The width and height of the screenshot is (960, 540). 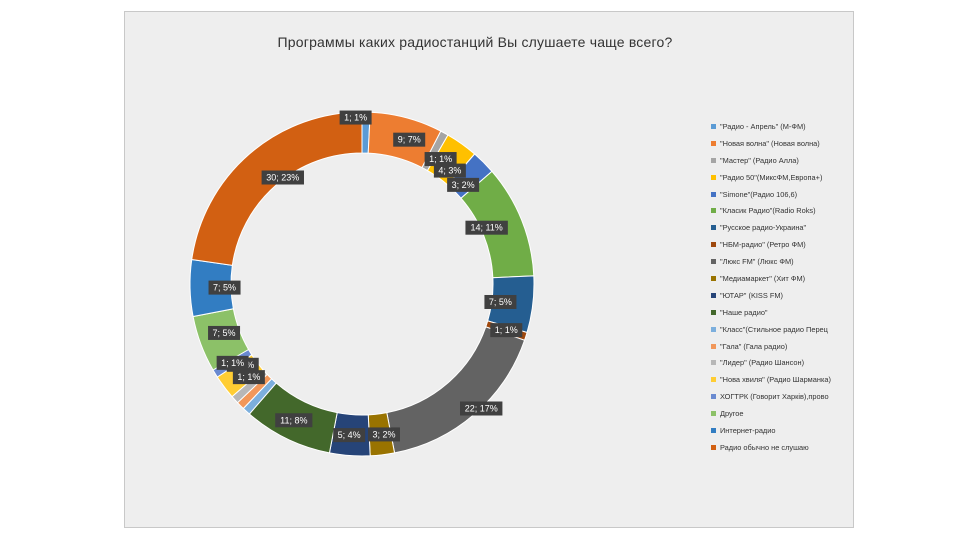 What do you see at coordinates (762, 363) in the screenshot?
I see `legend-label: "Лидер" (Радио Шансон)` at bounding box center [762, 363].